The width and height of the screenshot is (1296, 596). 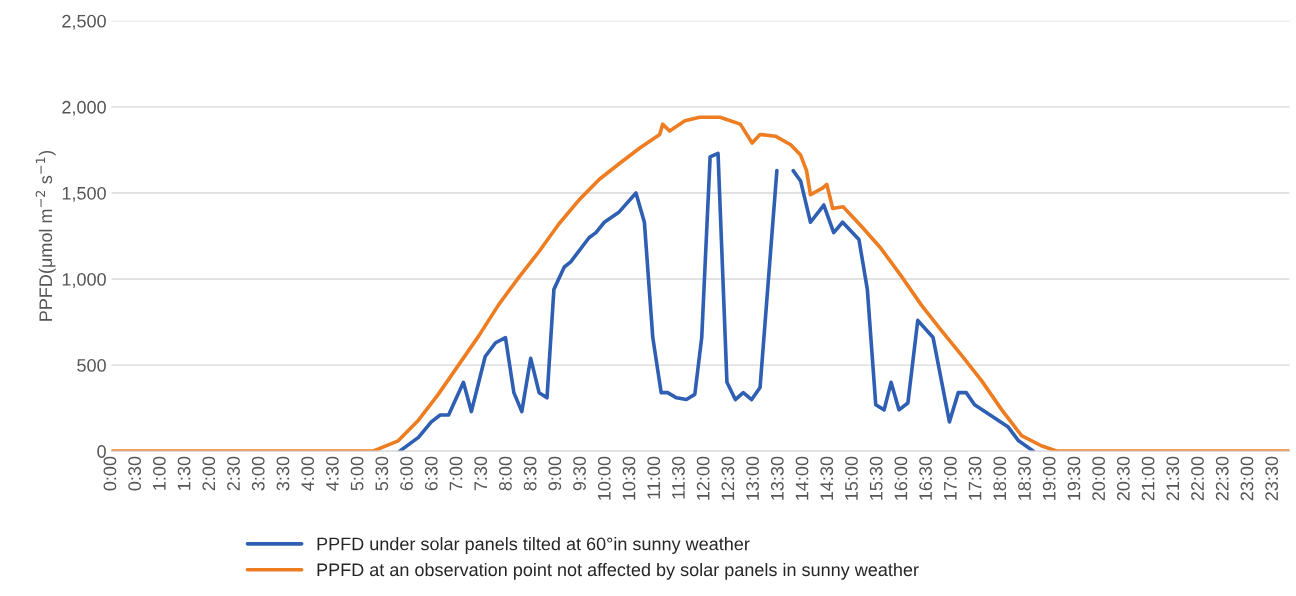 What do you see at coordinates (678, 477) in the screenshot?
I see `x-tick-label: 11:30` at bounding box center [678, 477].